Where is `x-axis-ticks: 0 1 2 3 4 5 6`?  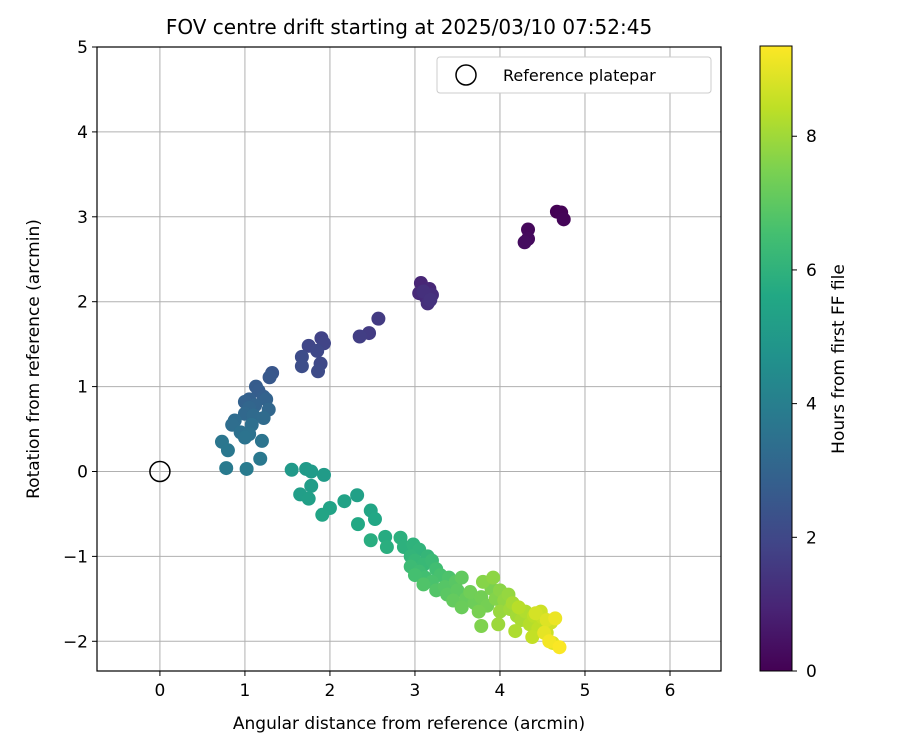 x-axis-ticks: 0 1 2 3 4 5 6 is located at coordinates (414, 686).